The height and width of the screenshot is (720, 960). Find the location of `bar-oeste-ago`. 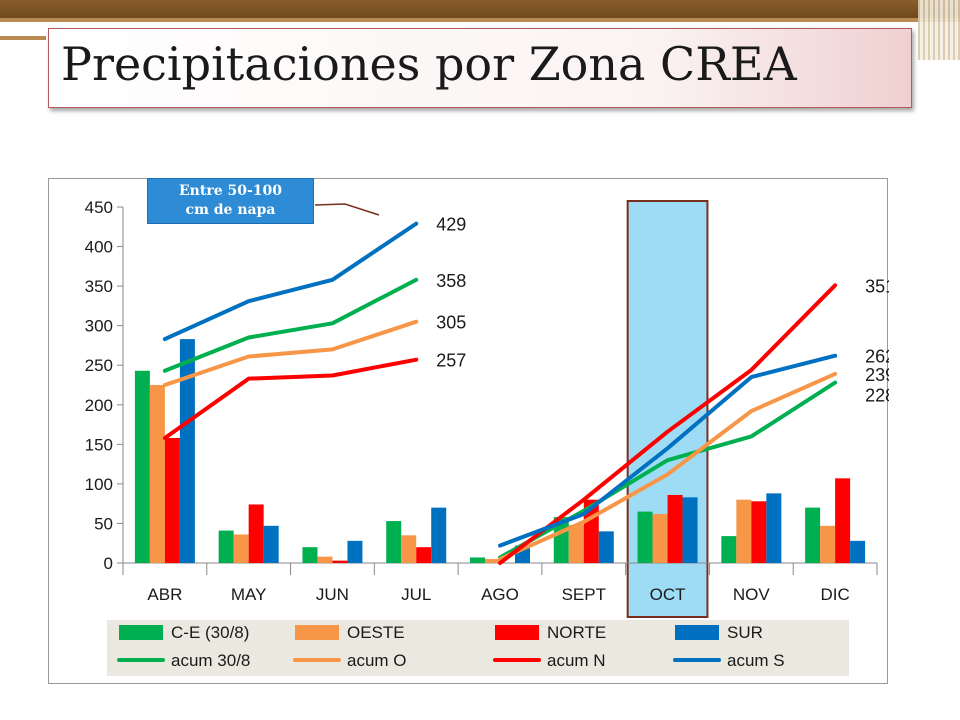

bar-oeste-ago is located at coordinates (492, 561).